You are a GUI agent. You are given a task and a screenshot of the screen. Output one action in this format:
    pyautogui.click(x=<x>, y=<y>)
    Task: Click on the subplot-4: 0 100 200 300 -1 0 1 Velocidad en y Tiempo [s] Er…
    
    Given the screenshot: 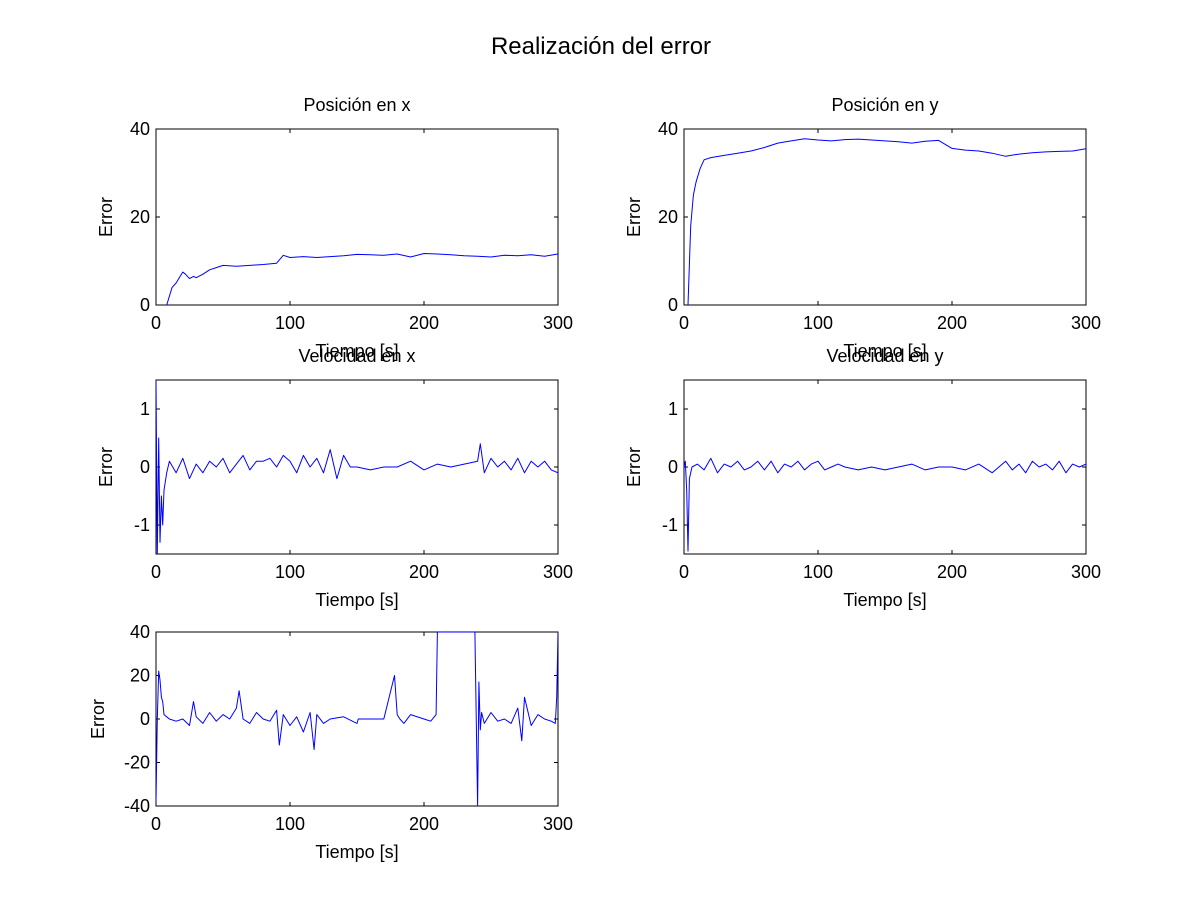 What is the action you would take?
    pyautogui.click(x=862, y=478)
    